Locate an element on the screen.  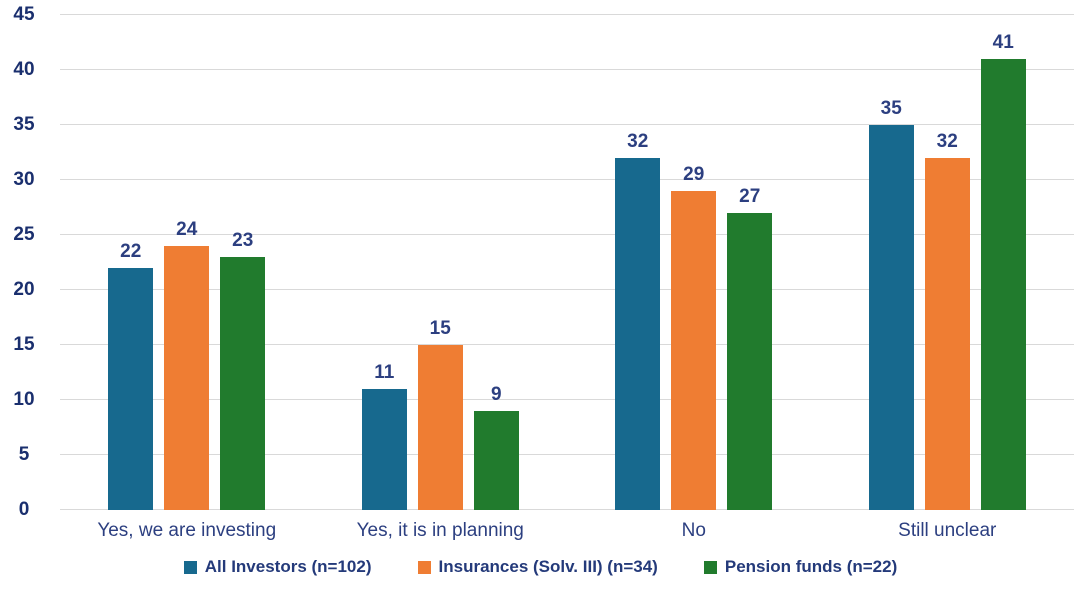
bar-wrap: 41 is located at coordinates (1003, 271).